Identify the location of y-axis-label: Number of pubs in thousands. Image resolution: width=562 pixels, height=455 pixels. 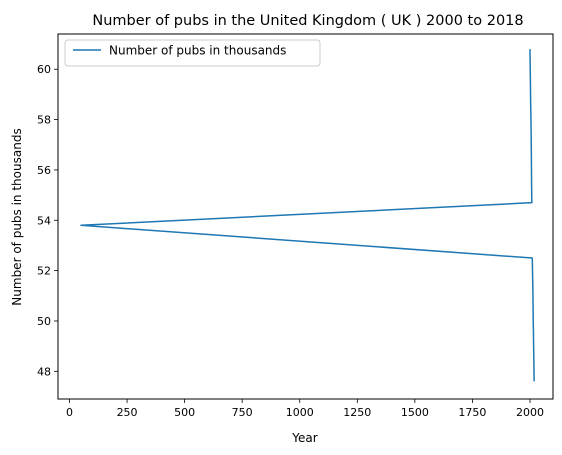
(17, 216).